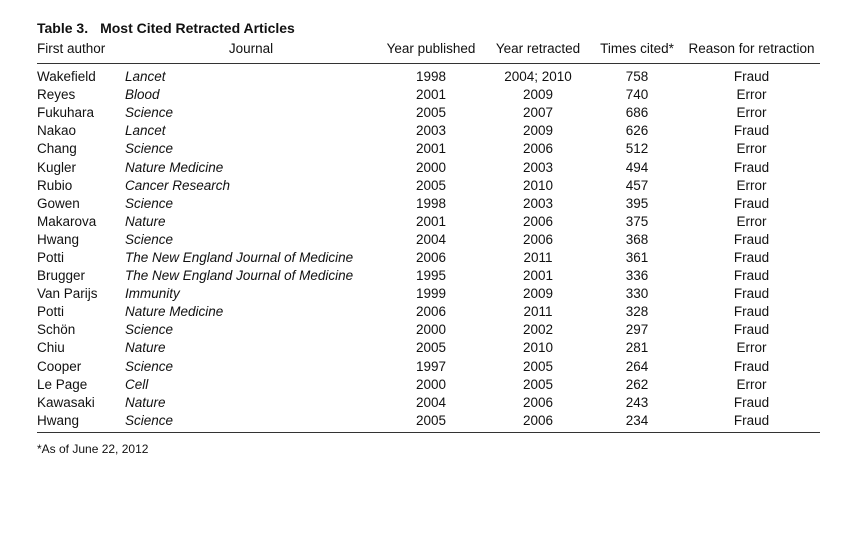 This screenshot has height=535, width=852. I want to click on cell-first-author: Wakefield, so click(66, 77).